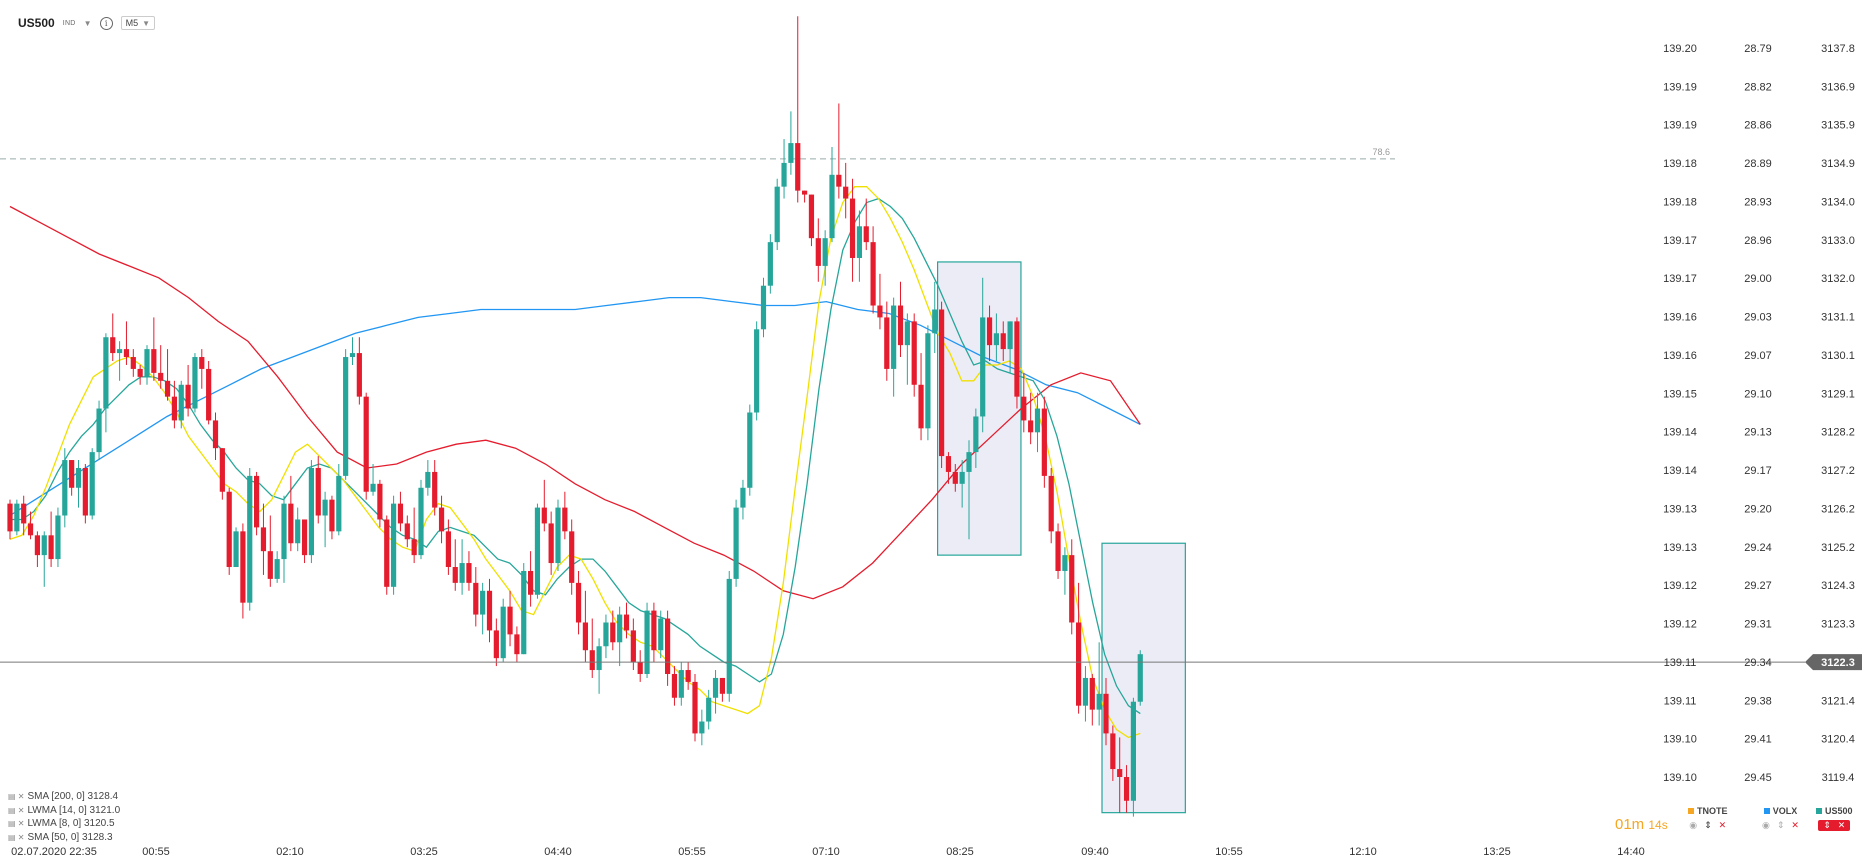  Describe the element at coordinates (1693, 825) in the screenshot. I see `eye-icon: ◉` at that location.